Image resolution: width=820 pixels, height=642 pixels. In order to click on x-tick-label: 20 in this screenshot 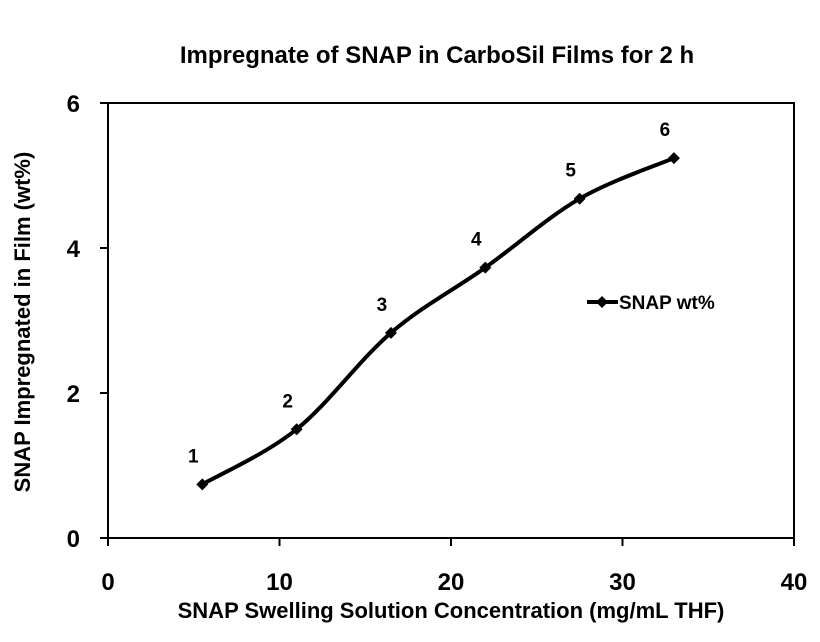, I will do `click(451, 582)`.